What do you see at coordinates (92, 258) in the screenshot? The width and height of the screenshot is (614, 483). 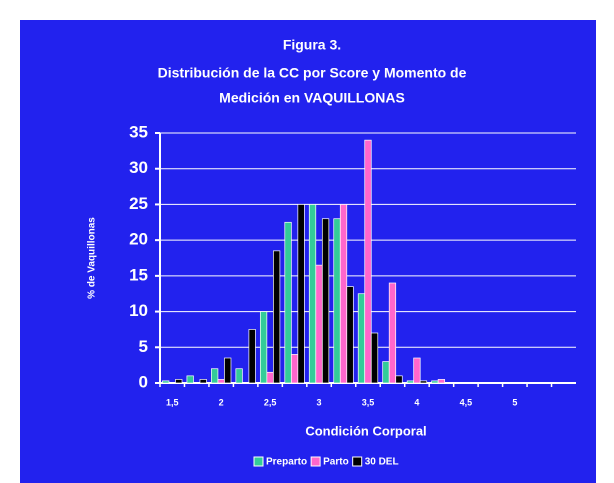 I see `y-axis-label: % de Vaquillonas` at bounding box center [92, 258].